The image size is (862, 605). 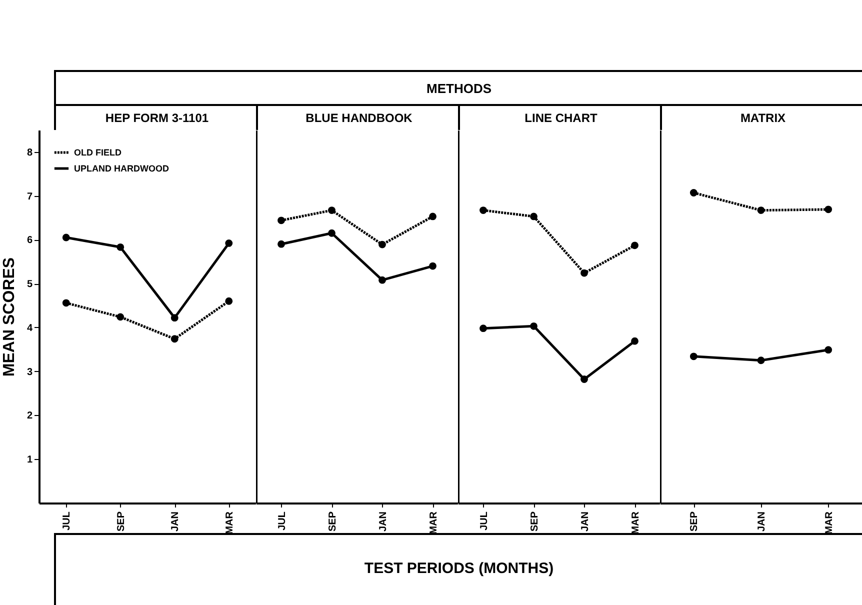 What do you see at coordinates (458, 88) in the screenshot?
I see `text: METHODS` at bounding box center [458, 88].